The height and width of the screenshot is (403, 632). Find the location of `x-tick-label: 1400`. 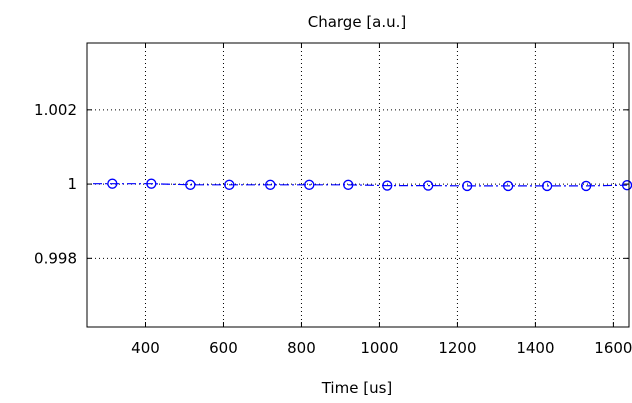

x-tick-label: 1400 is located at coordinates (535, 348).